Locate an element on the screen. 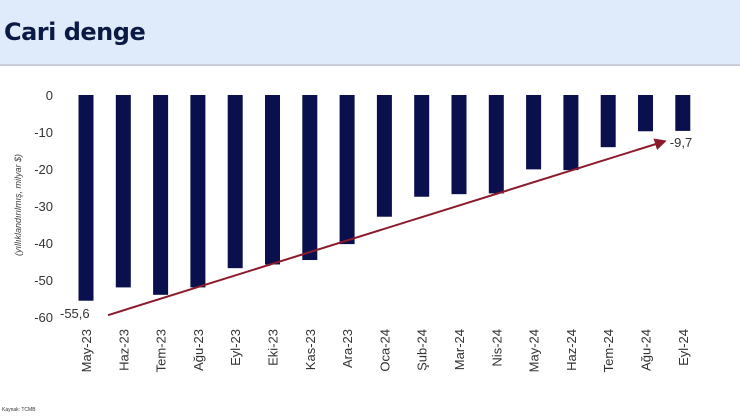  bar-Ağu-24 is located at coordinates (645, 113).